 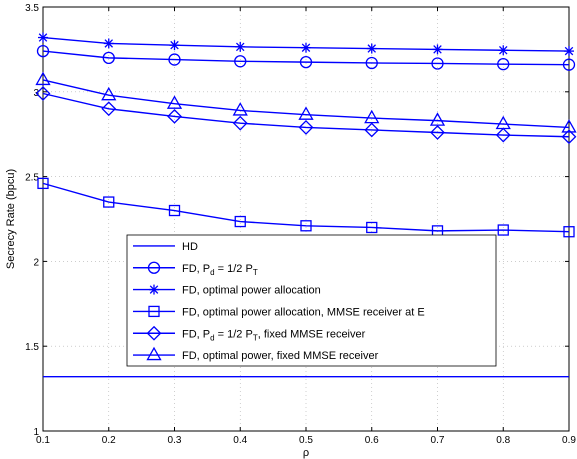 I want to click on y-tick-label: 2.5, so click(x=32, y=178).